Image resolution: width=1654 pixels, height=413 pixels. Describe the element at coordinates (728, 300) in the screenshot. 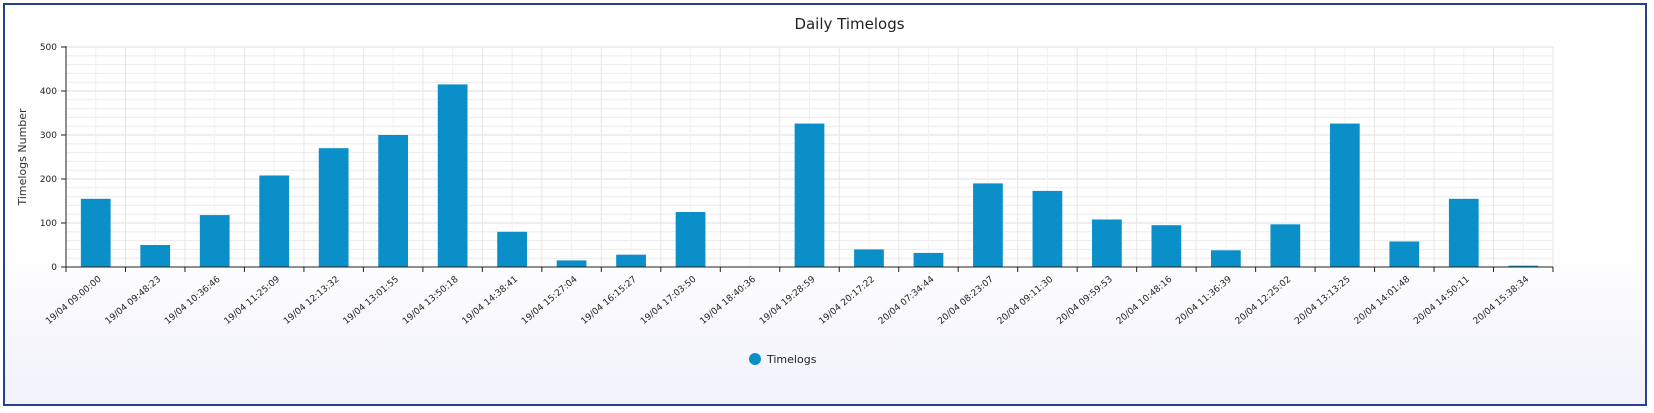

I see `x-tick-label: 19/04 18:40:36` at that location.